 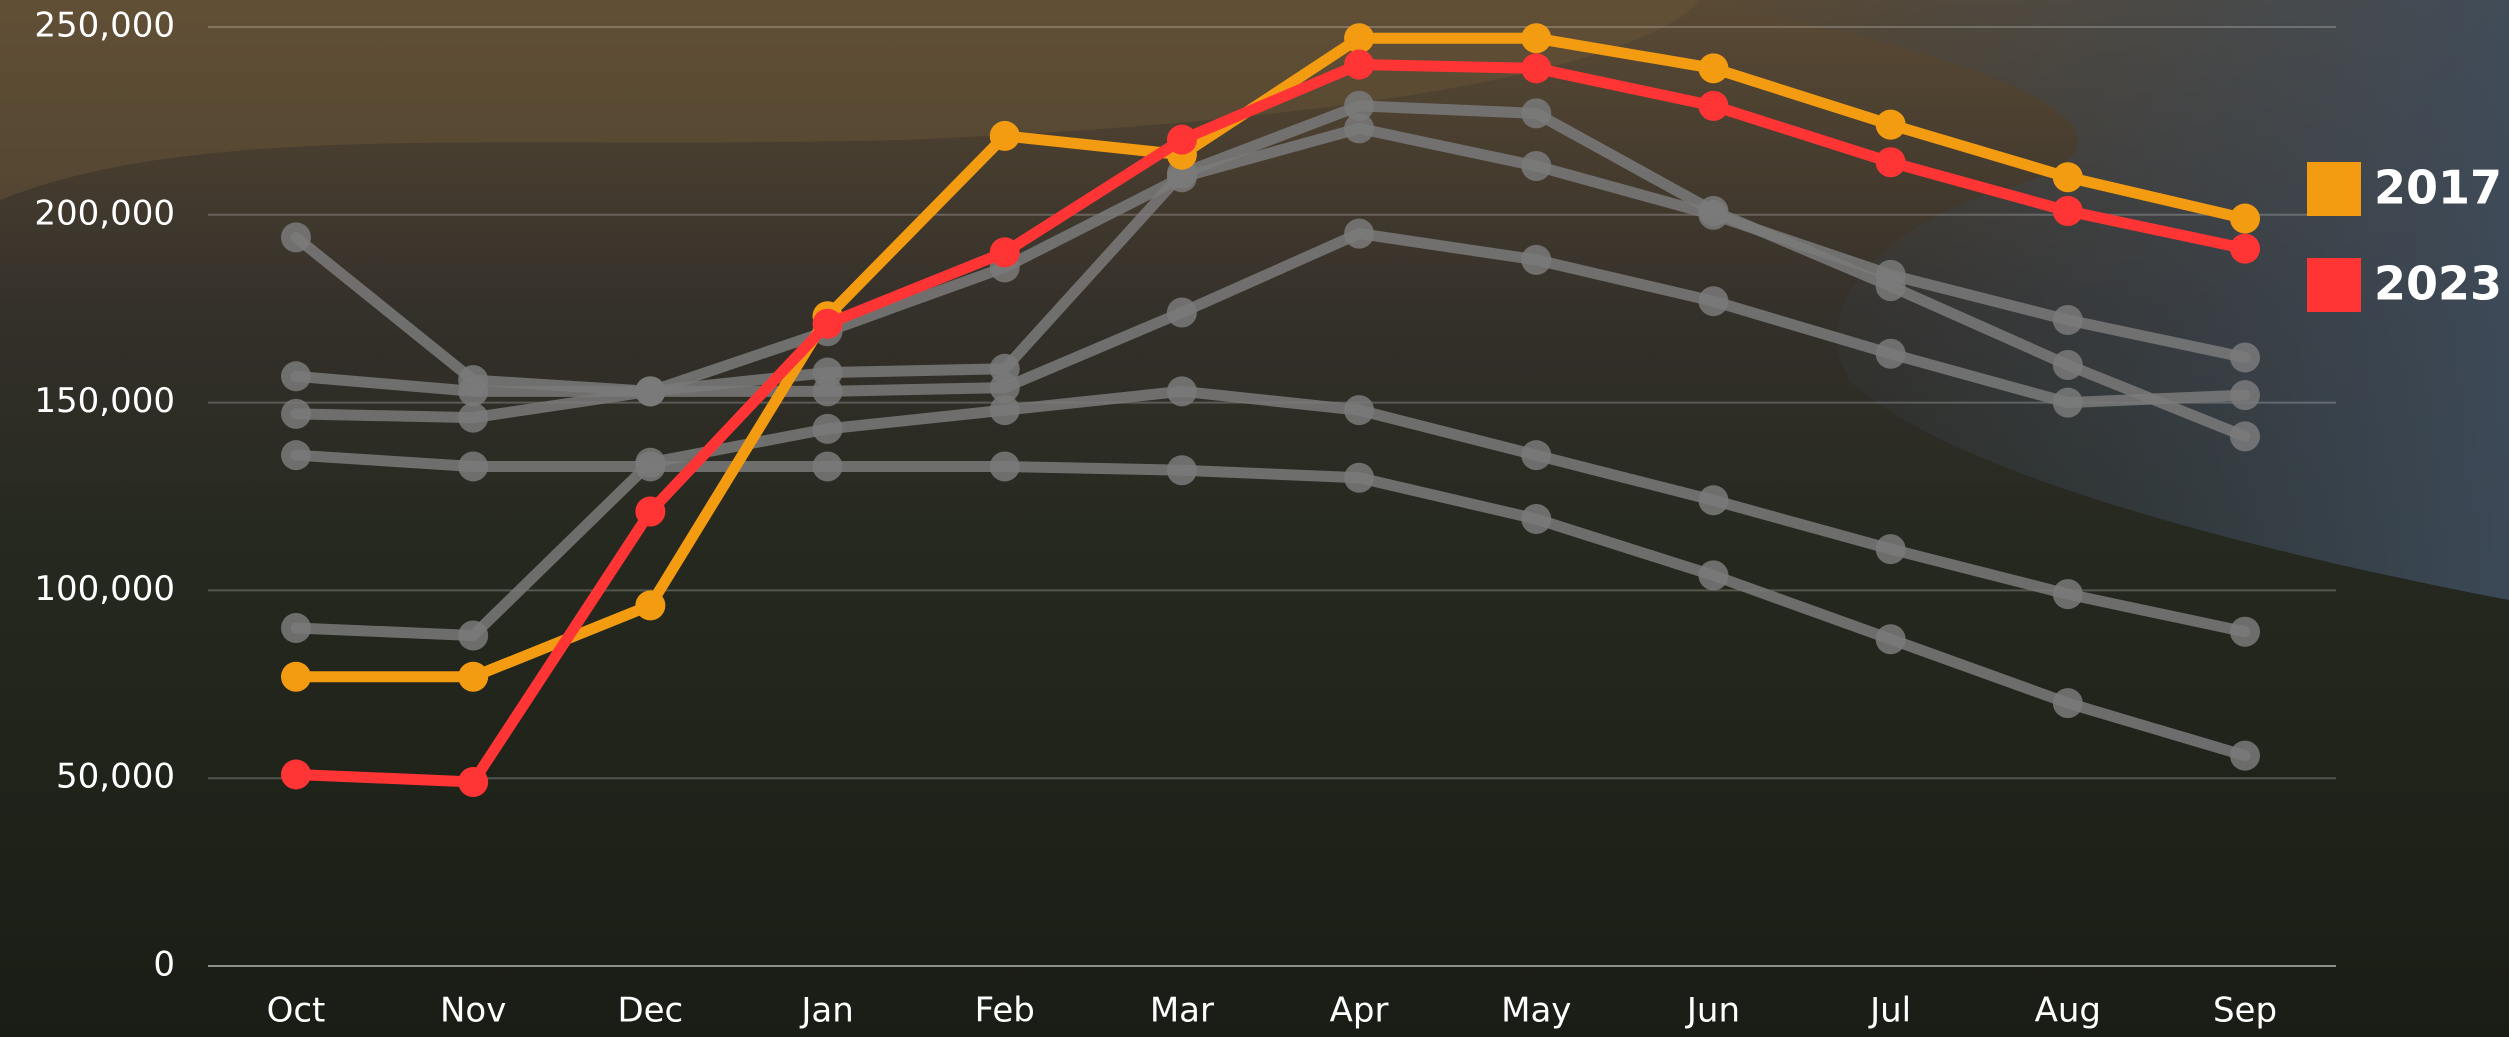 What do you see at coordinates (1359, 1011) in the screenshot?
I see `x-tick-label: Apr` at bounding box center [1359, 1011].